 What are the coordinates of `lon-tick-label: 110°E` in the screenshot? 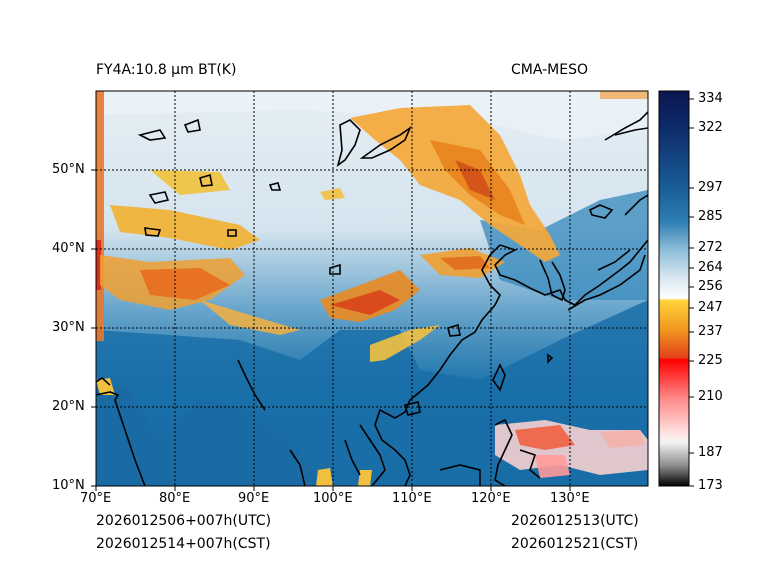 It's located at (412, 498).